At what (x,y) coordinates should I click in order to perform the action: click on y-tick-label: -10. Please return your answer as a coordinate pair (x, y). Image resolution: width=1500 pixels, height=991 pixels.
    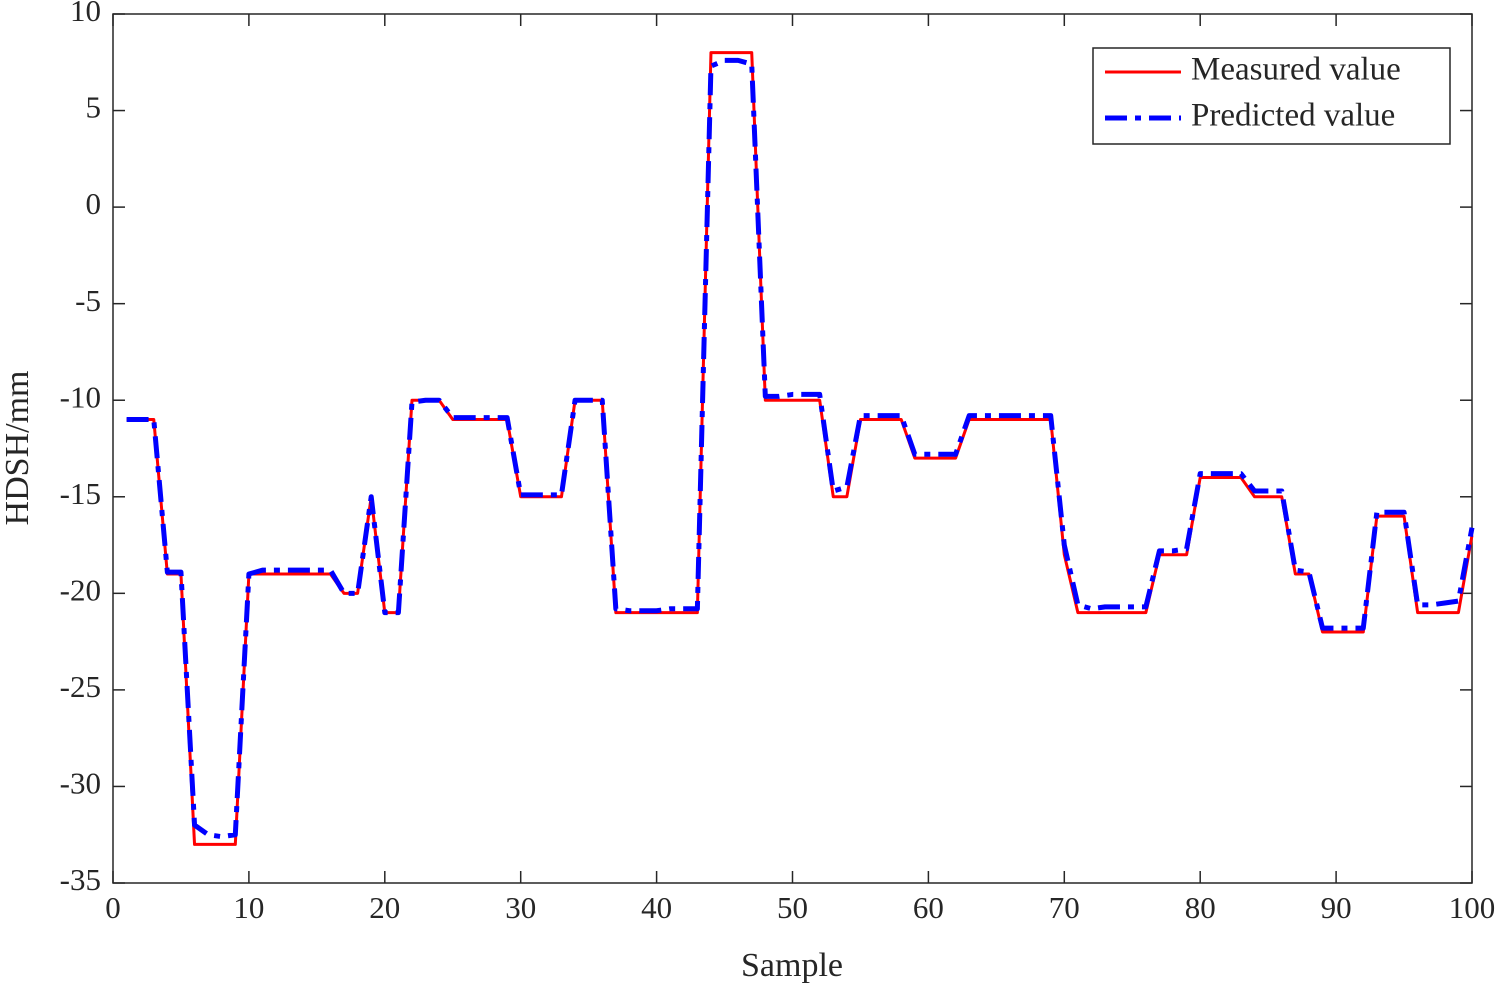
    Looking at the image, I should click on (80, 396).